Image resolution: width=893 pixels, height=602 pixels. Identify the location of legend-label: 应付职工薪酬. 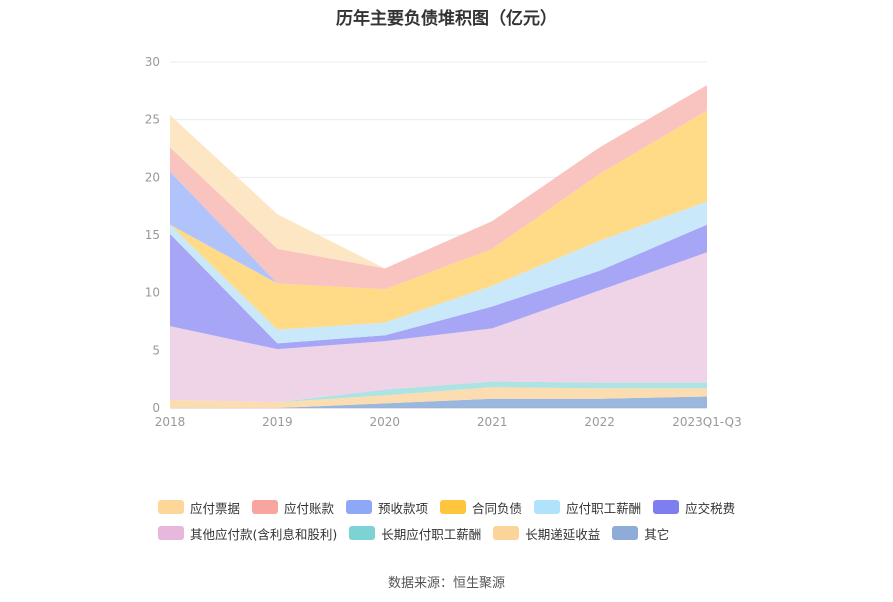
(604, 508).